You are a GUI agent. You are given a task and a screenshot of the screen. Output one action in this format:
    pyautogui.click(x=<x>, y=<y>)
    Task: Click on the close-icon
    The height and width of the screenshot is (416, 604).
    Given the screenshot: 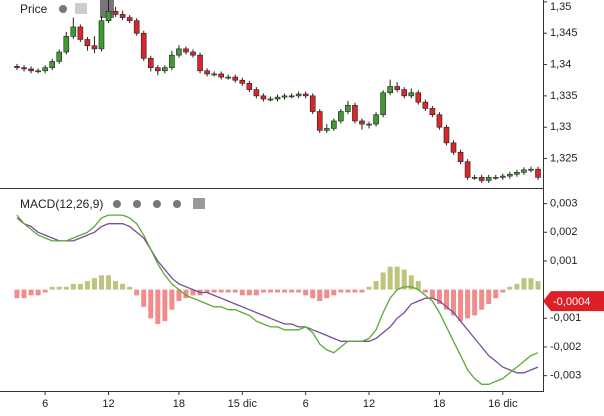 What is the action you would take?
    pyautogui.click(x=137, y=204)
    